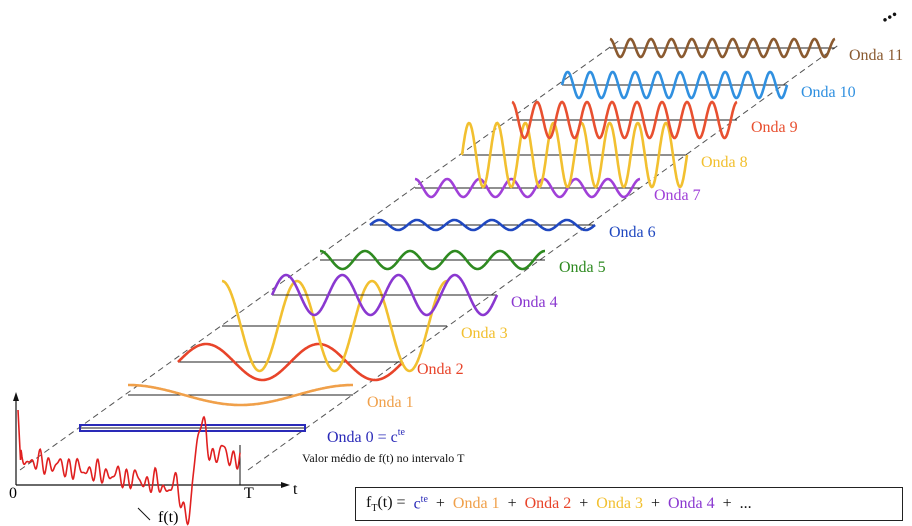 This screenshot has width=912, height=526. What do you see at coordinates (420, 503) in the screenshot?
I see `formula-constant: cte` at bounding box center [420, 503].